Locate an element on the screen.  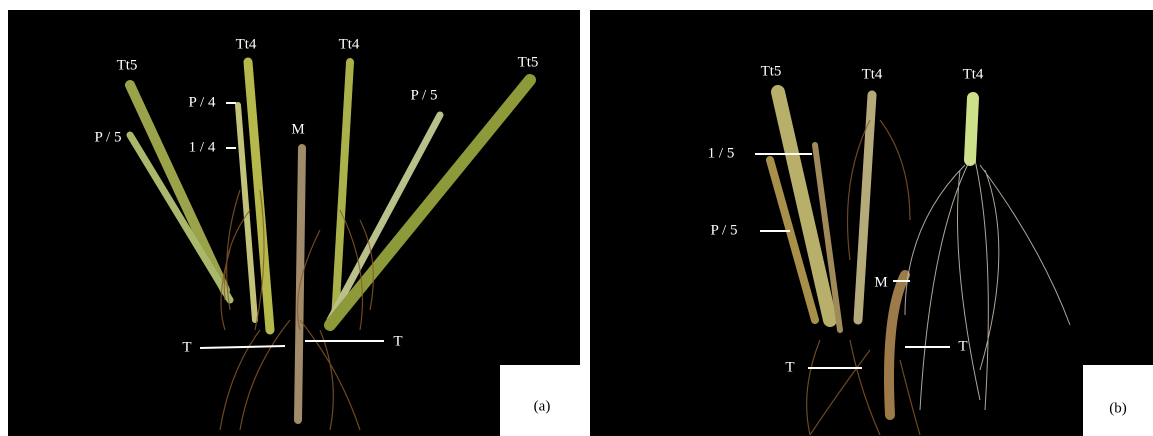
pointers-b is located at coordinates (852, 261).